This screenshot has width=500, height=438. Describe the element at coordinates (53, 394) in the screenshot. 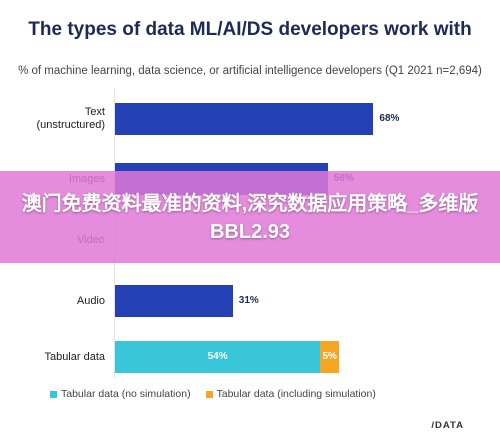

I see `legend-swatch-tabular-no-sim` at that location.